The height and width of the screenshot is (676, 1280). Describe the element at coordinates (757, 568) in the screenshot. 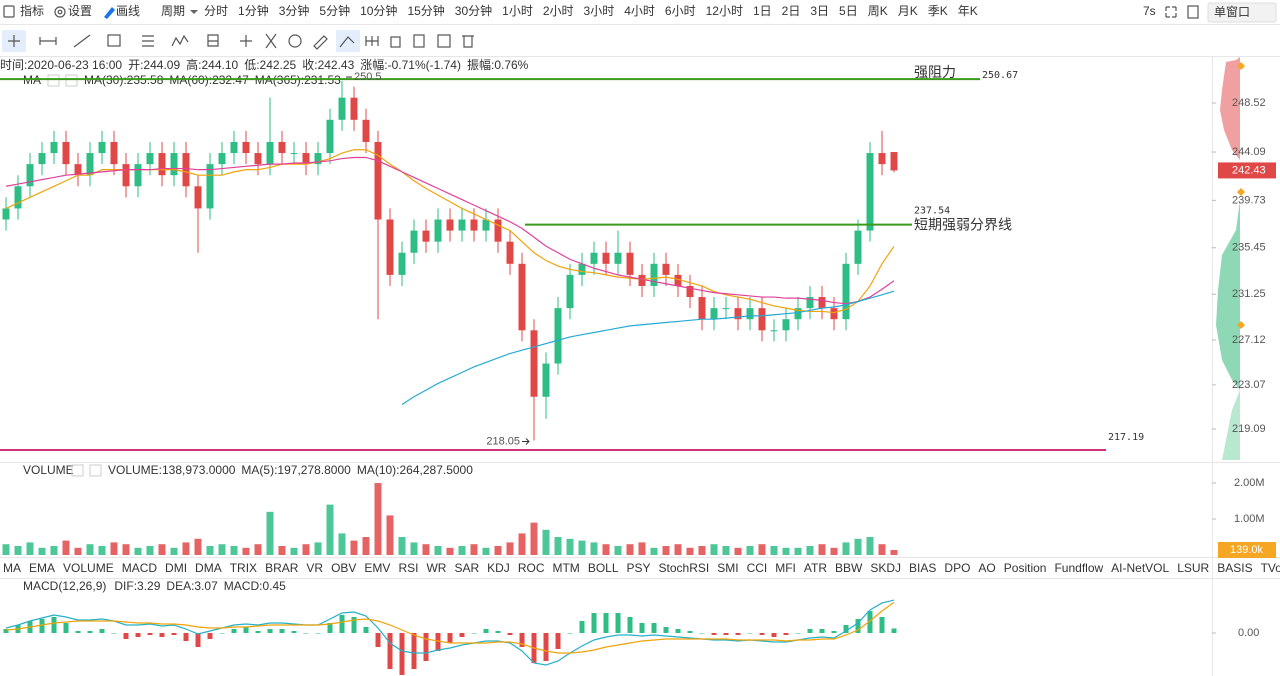

I see `indicator-tab: CCI` at that location.